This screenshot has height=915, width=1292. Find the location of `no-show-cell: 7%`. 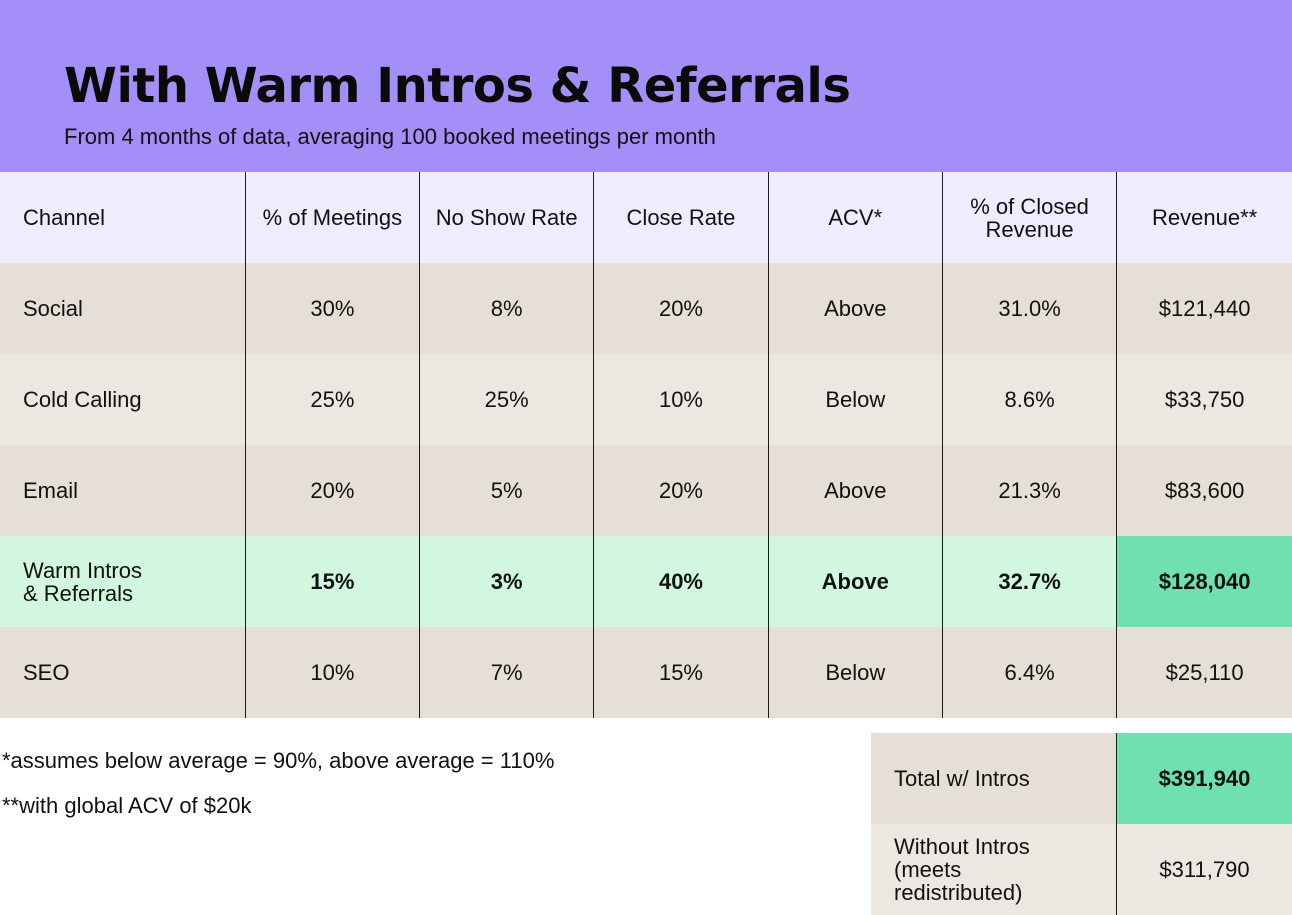

no-show-cell: 7% is located at coordinates (507, 672).